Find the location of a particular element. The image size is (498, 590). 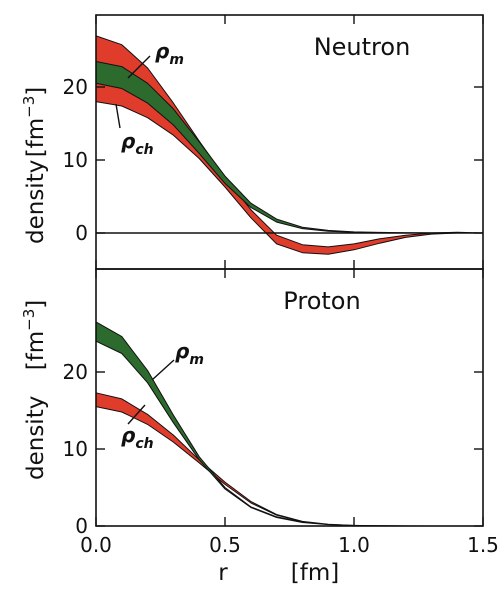

proton-annotation-ch: ρch is located at coordinates (137, 437).